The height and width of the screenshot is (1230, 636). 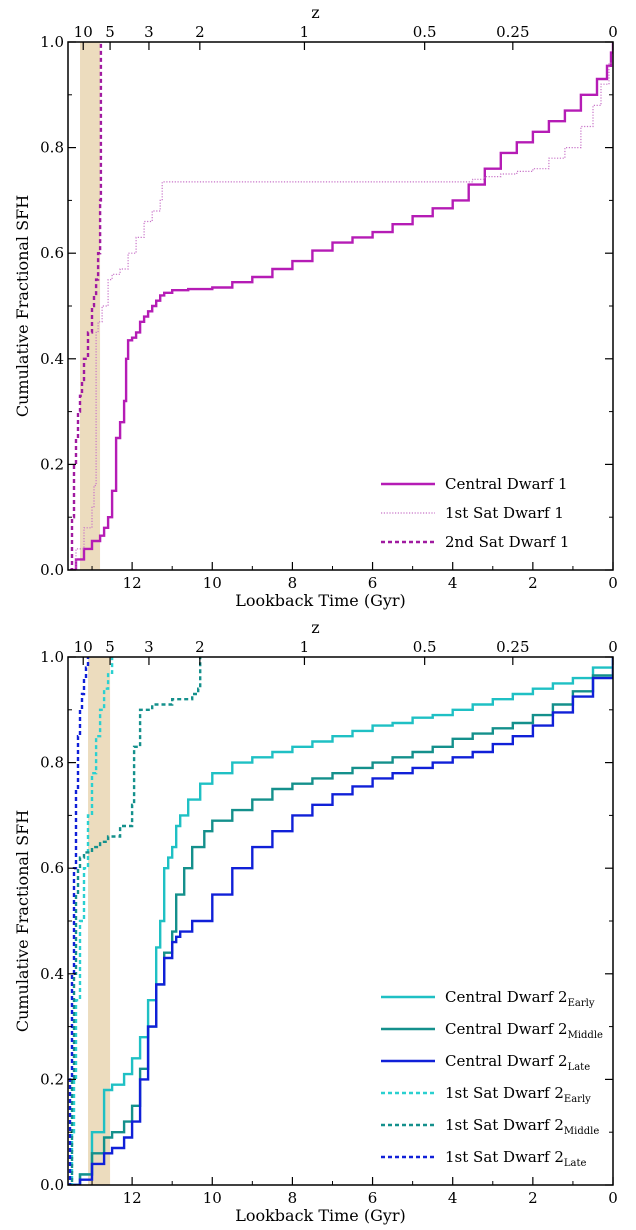 What do you see at coordinates (504, 513) in the screenshot?
I see `legend-label: 1st Sat Dwarf 1` at bounding box center [504, 513].